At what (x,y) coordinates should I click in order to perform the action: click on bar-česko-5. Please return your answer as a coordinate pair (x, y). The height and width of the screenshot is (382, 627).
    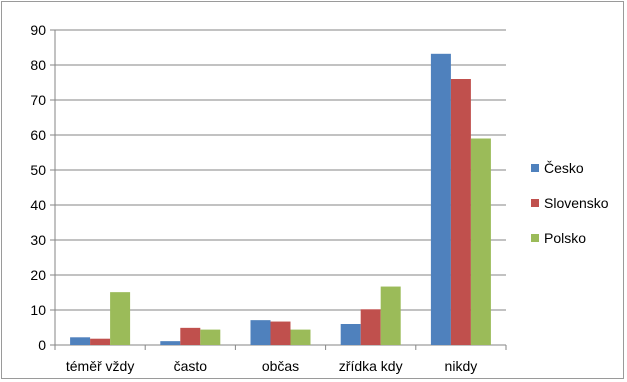
    Looking at the image, I should click on (440, 199).